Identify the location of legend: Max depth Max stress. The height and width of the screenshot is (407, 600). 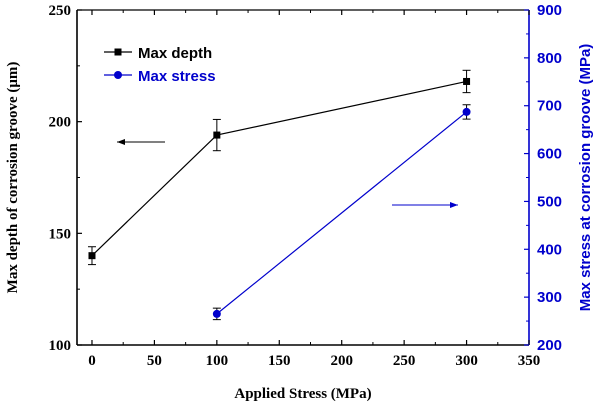
(160, 65).